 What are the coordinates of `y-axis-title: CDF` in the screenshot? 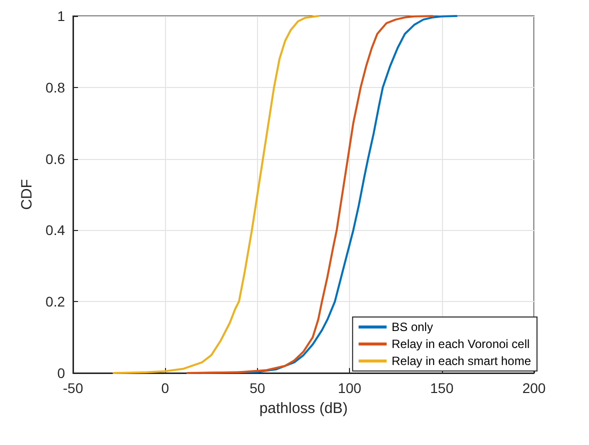 It's located at (27, 194).